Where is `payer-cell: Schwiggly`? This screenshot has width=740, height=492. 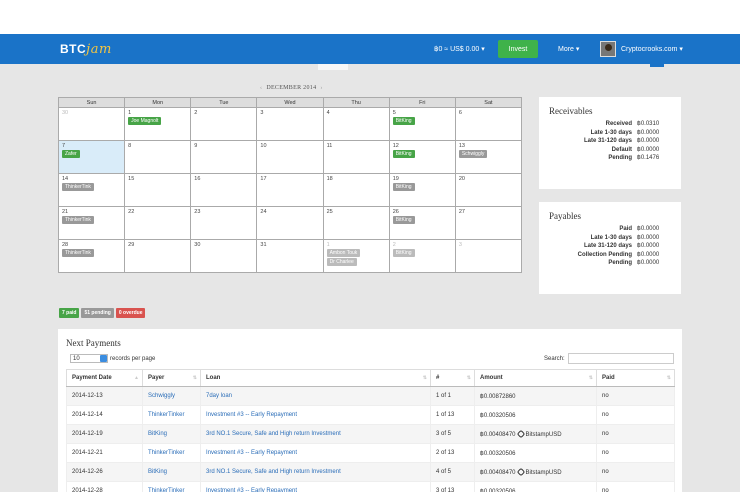 payer-cell: Schwiggly is located at coordinates (171, 396).